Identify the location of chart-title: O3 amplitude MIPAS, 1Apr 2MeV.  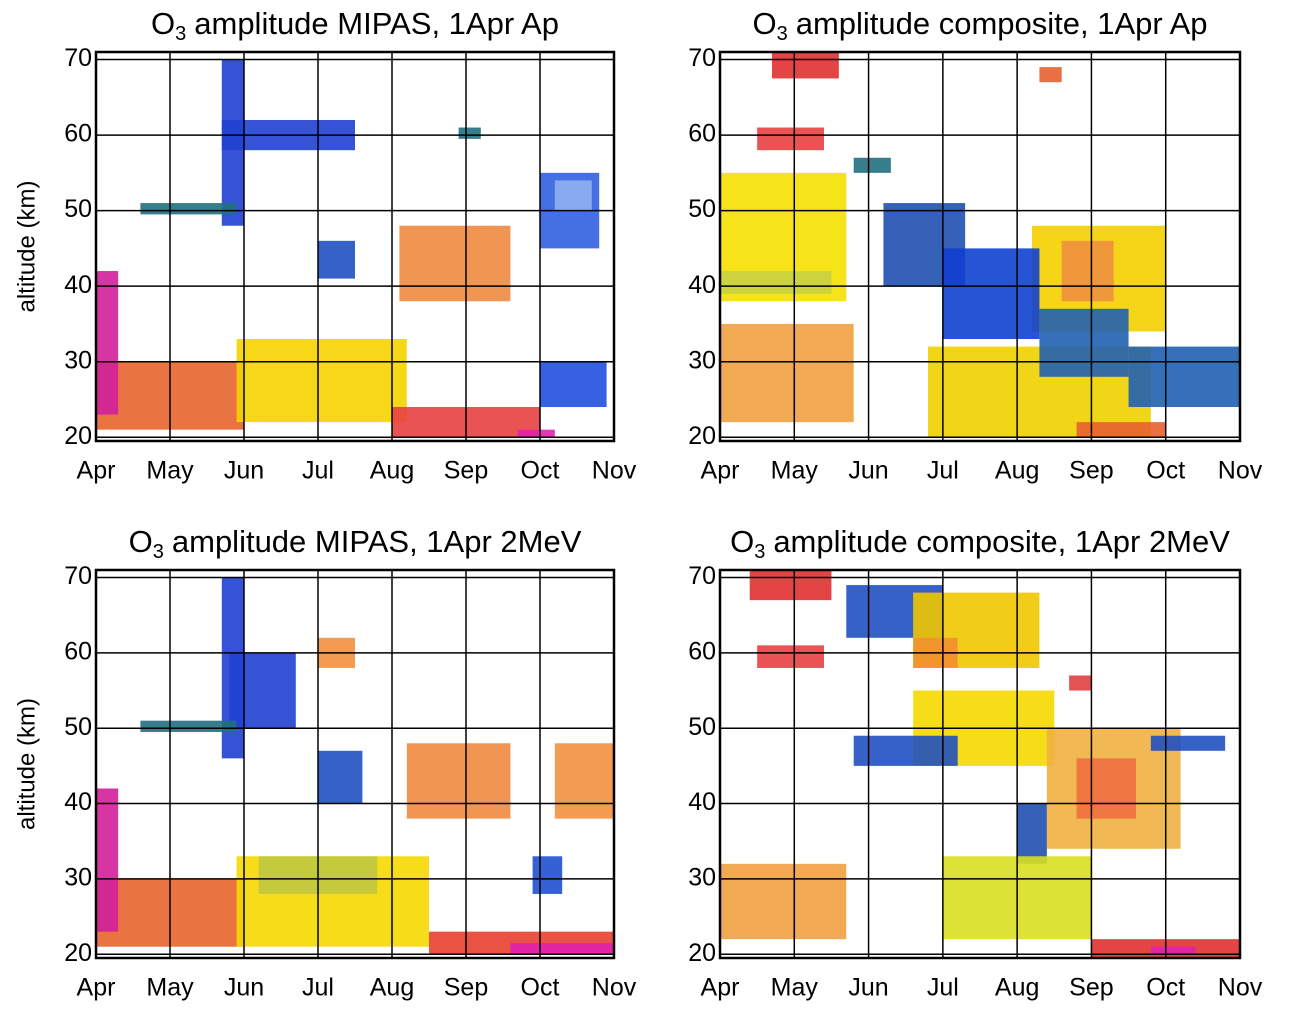
(355, 543).